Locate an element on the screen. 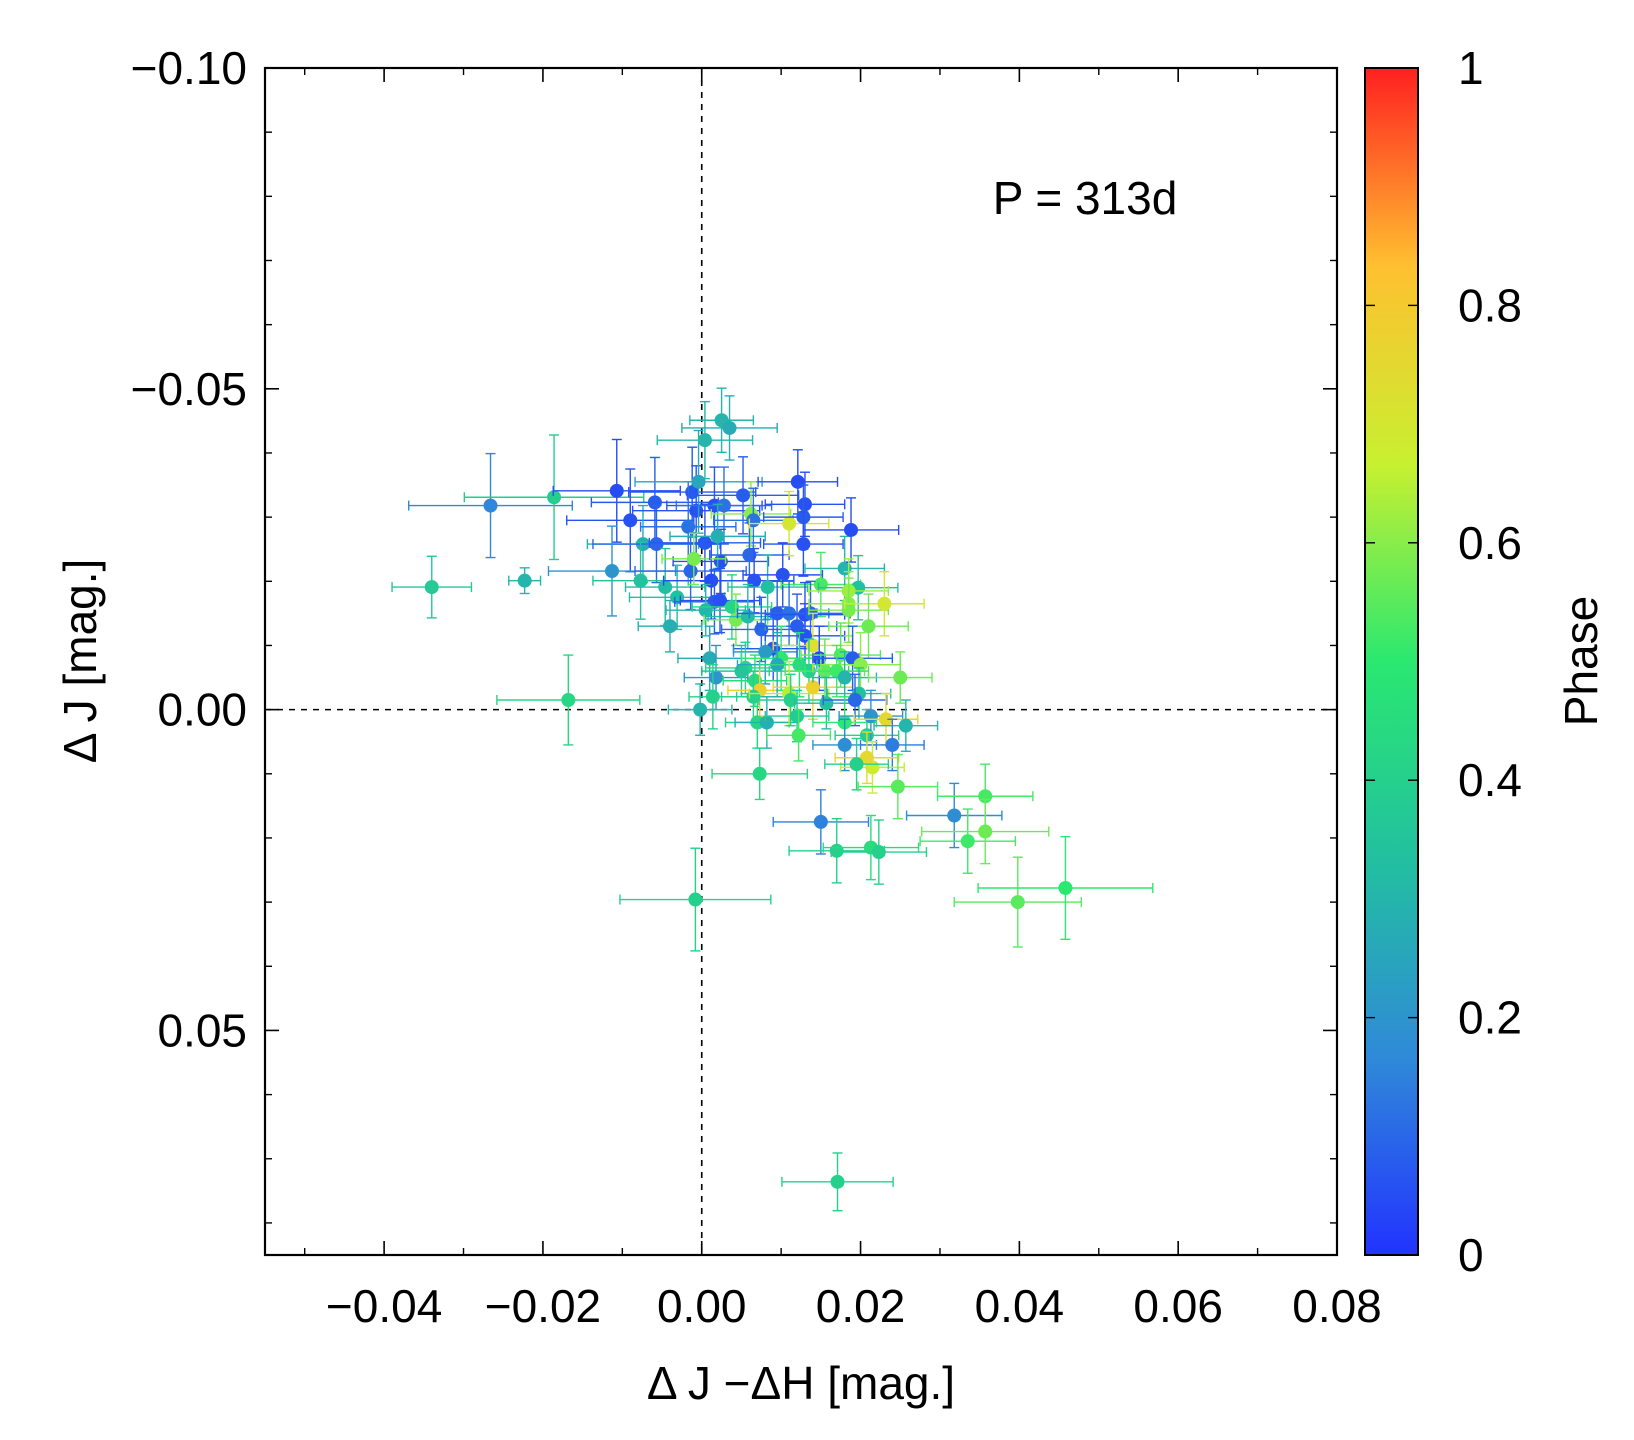 The image size is (1634, 1440). colorbar is located at coordinates (1391, 661).